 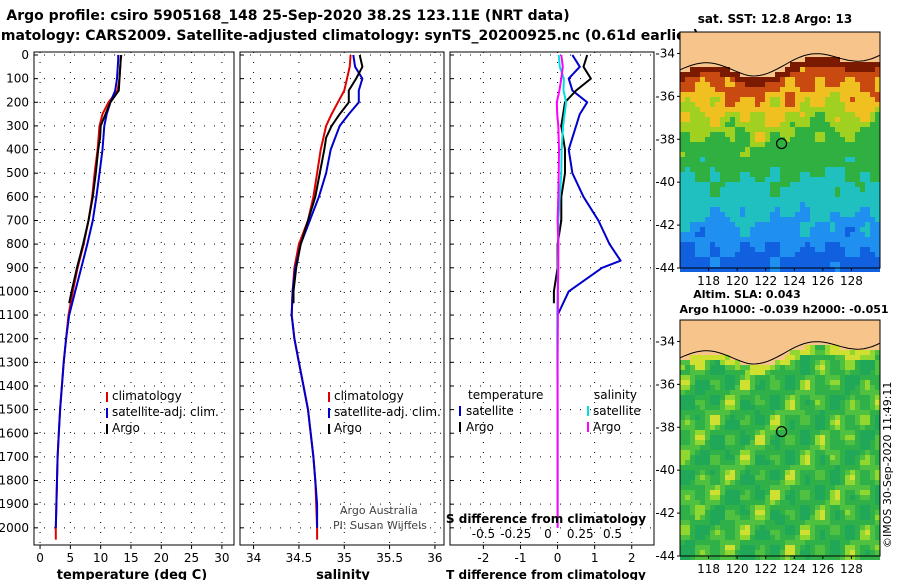 What do you see at coordinates (14, 386) in the screenshot?
I see `depth-tick-label: 1400` at bounding box center [14, 386].